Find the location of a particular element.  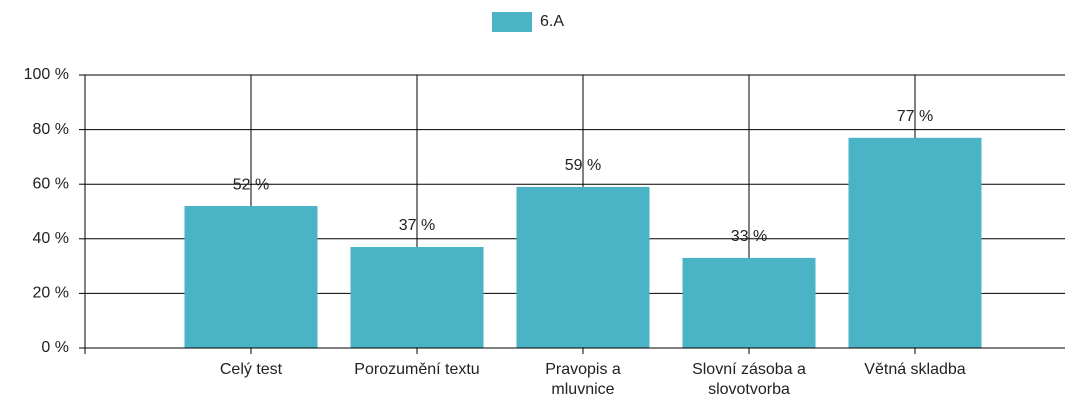

data-label: 77 % is located at coordinates (915, 116).